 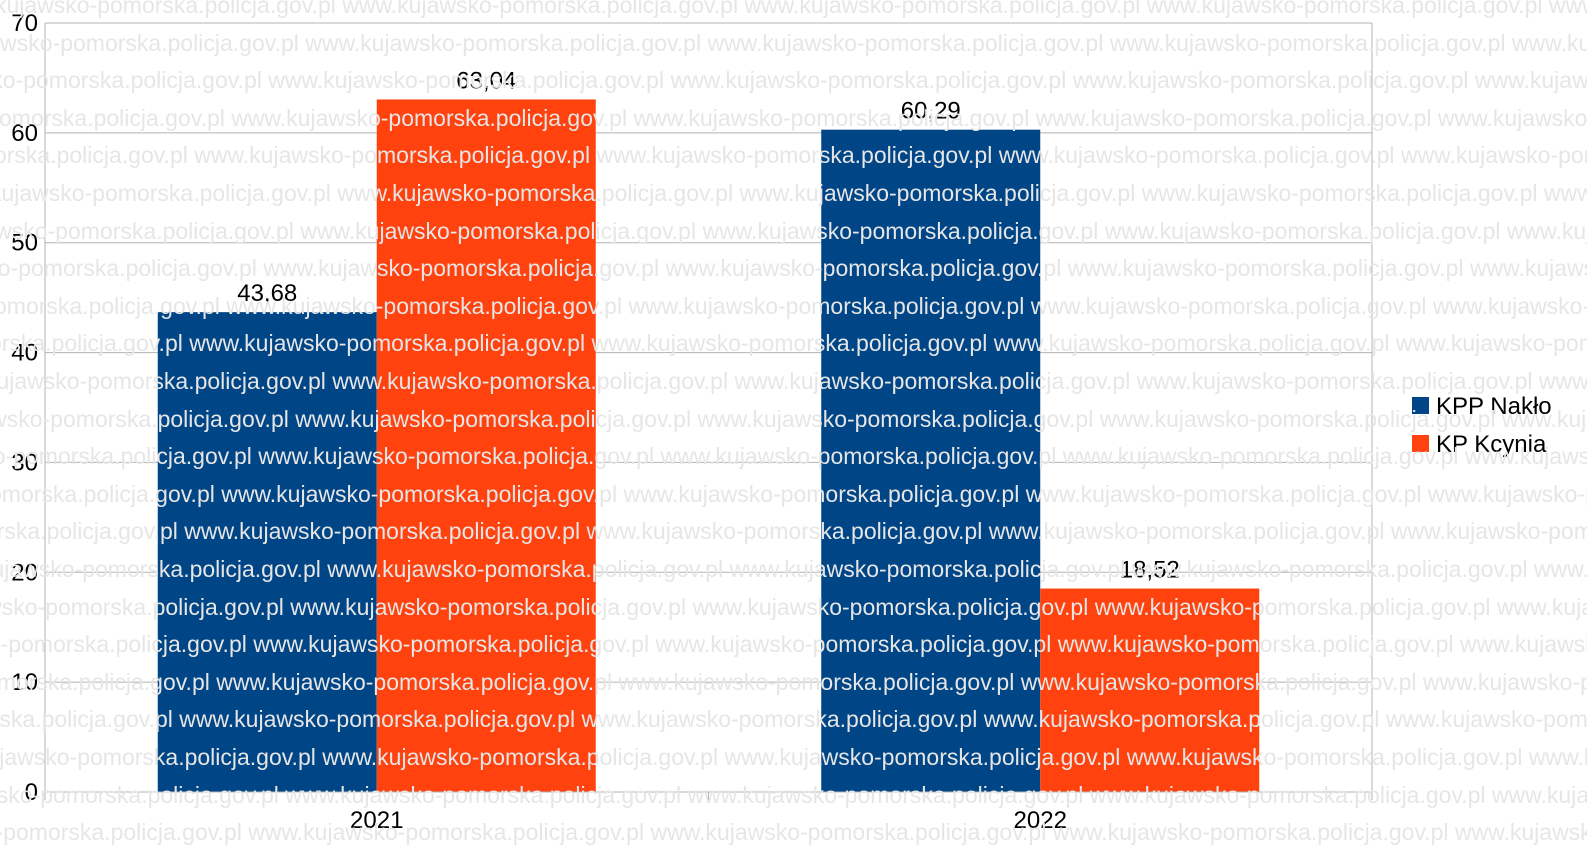 What do you see at coordinates (376, 820) in the screenshot?
I see `x-tick-label: 2021` at bounding box center [376, 820].